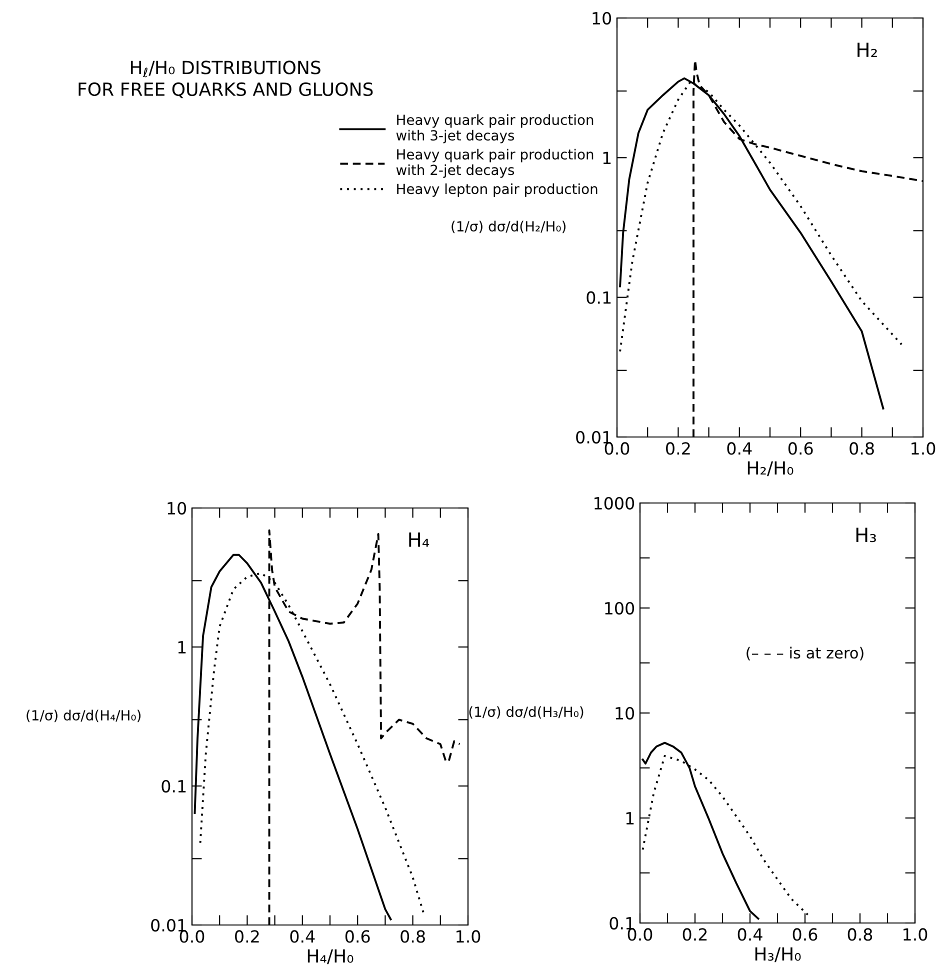  Describe the element at coordinates (867, 49) in the screenshot. I see `annotation: H₂` at that location.